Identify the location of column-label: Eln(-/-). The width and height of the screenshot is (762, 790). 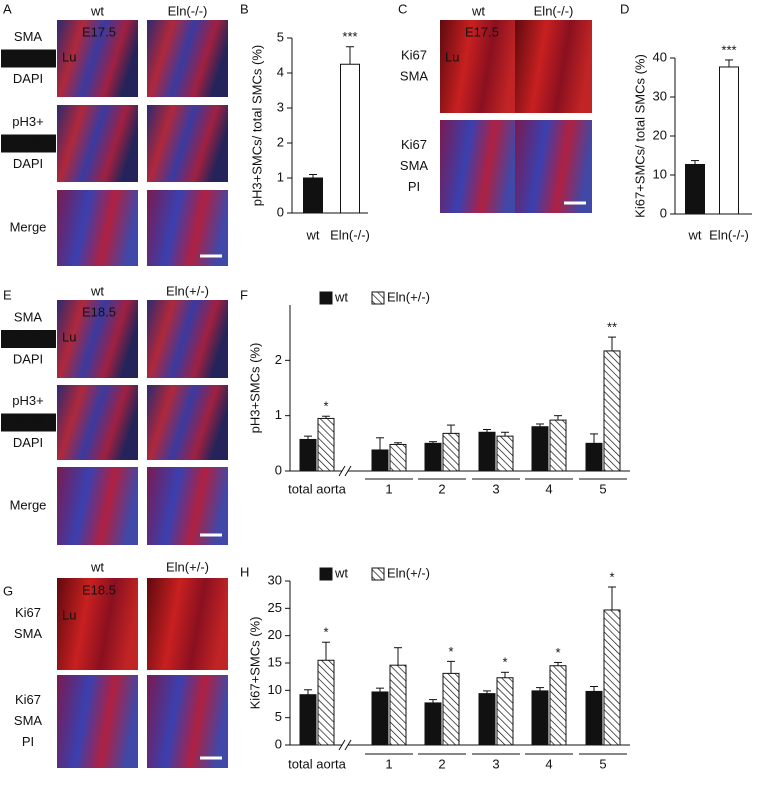
(554, 10).